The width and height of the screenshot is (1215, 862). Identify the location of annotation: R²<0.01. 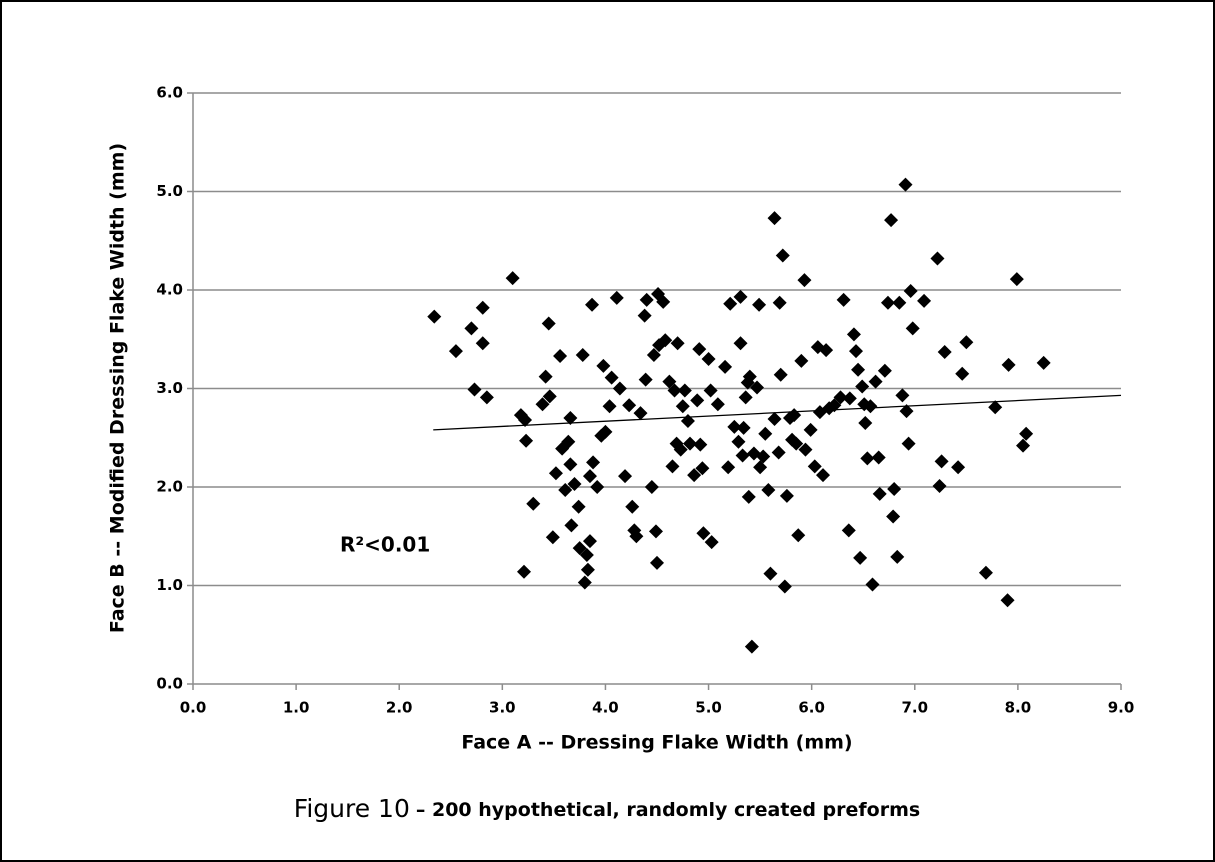
(385, 545).